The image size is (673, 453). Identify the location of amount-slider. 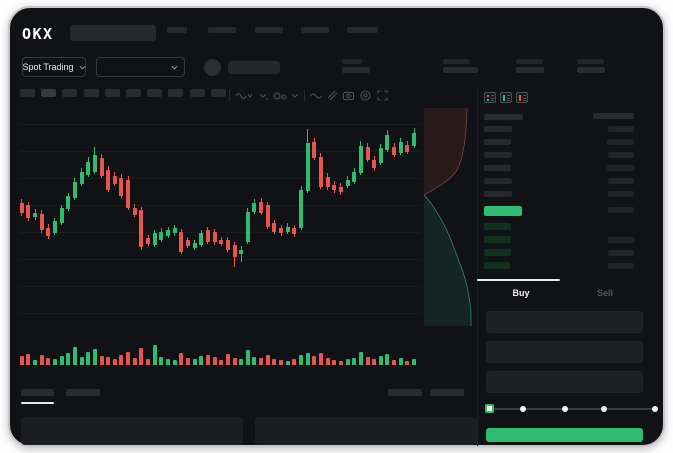
(572, 409).